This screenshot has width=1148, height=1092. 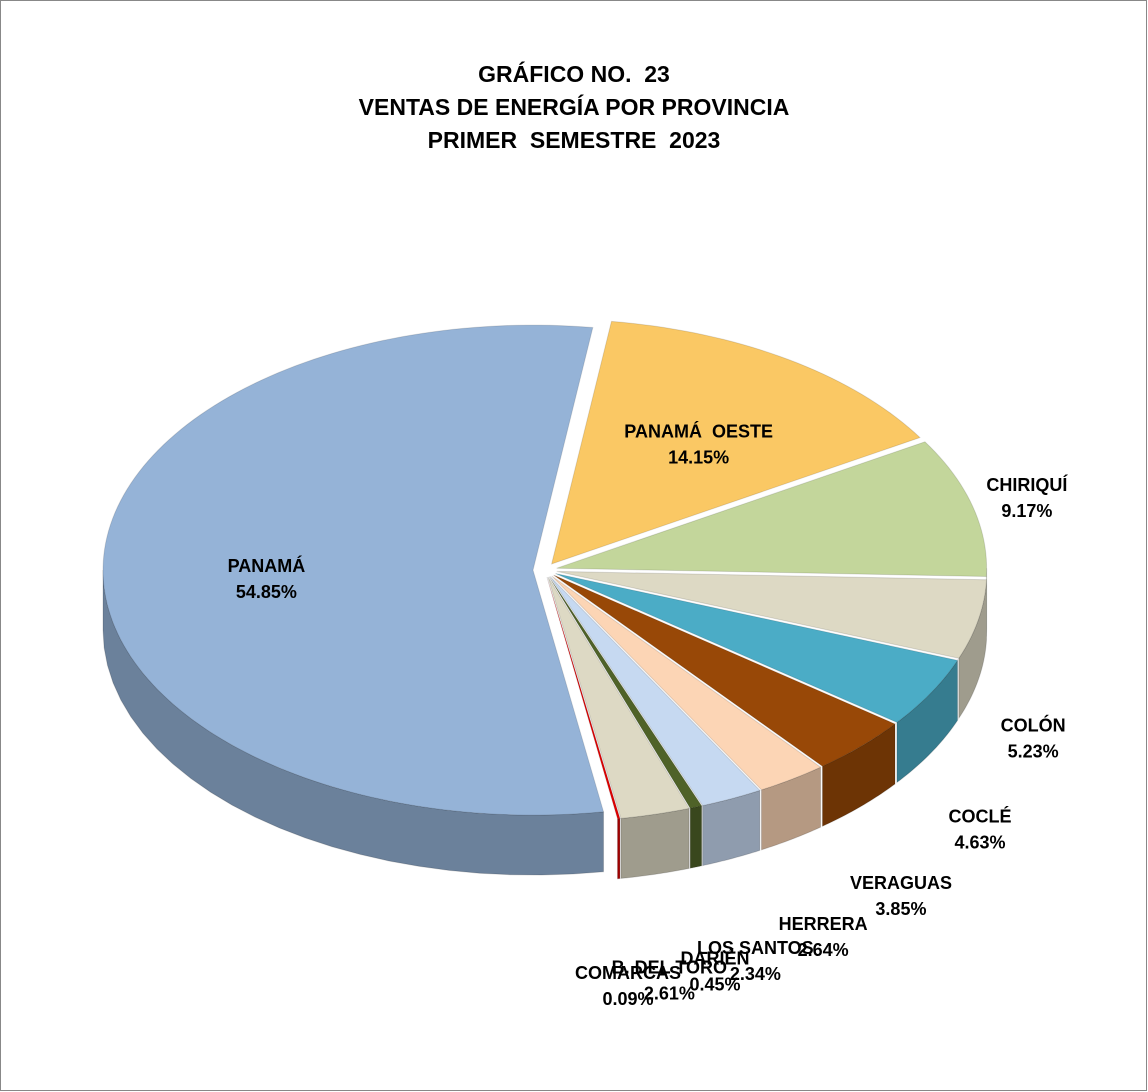 What do you see at coordinates (574, 106) in the screenshot?
I see `chart-title: VENTAS DE ENERGÍA POR PROVINCIA` at bounding box center [574, 106].